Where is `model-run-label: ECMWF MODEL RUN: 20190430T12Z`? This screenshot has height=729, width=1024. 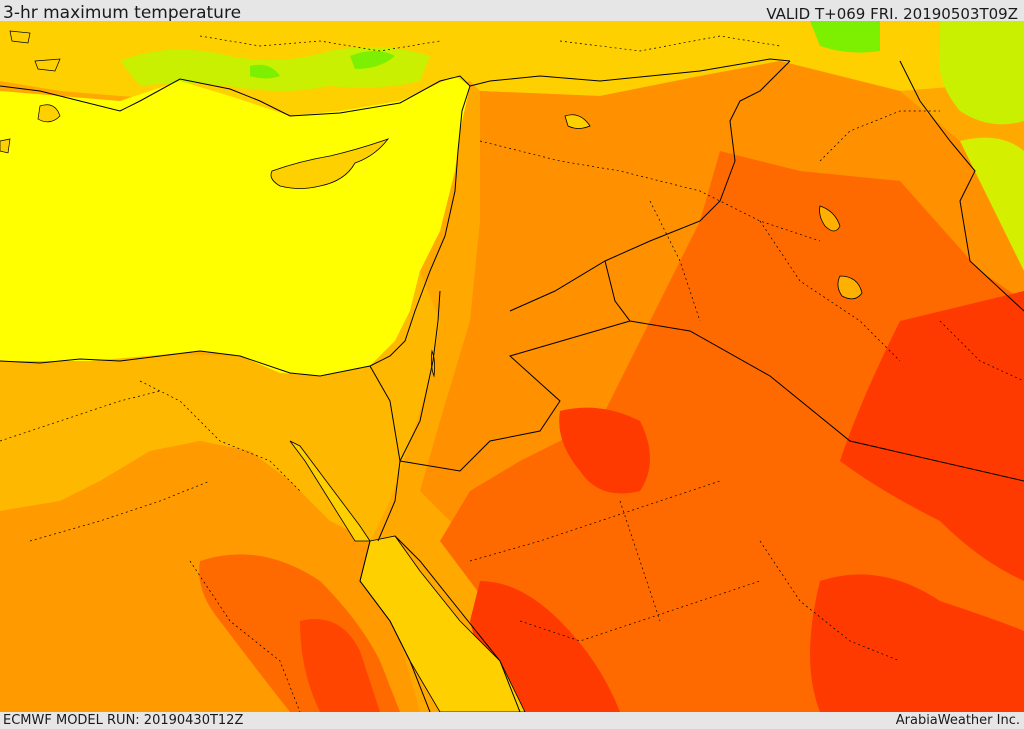 model-run-label: ECMWF MODEL RUN: 20190430T12Z is located at coordinates (123, 720).